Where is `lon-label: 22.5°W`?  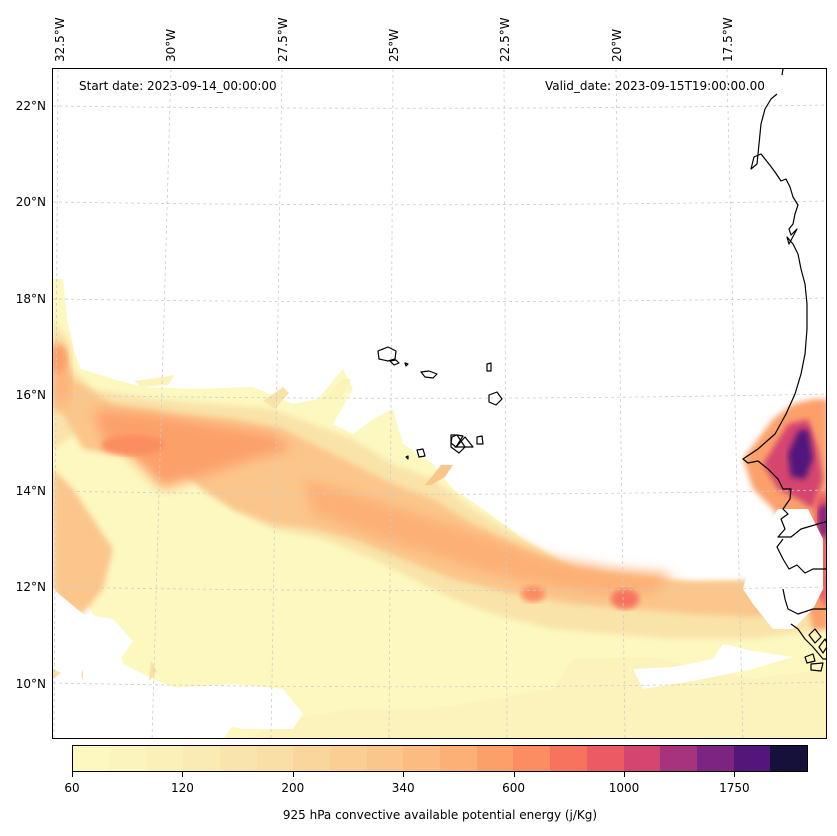 lon-label: 22.5°W is located at coordinates (505, 39).